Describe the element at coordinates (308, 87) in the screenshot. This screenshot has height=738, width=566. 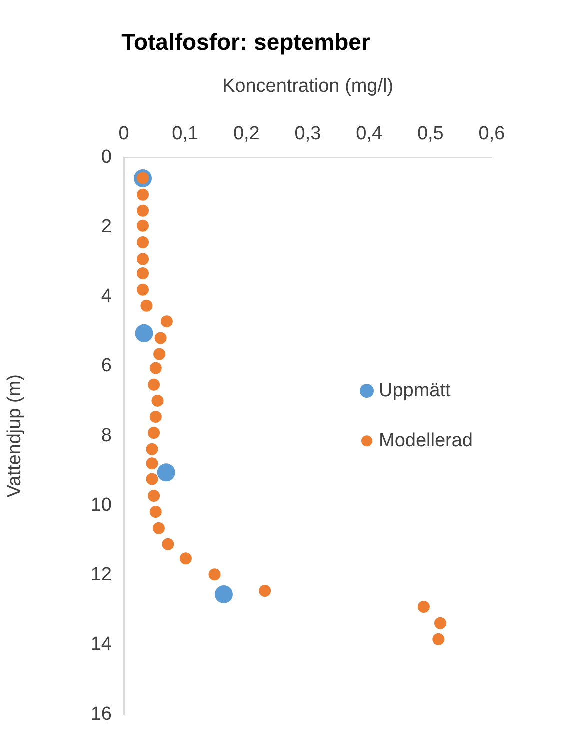
I see `x-axis-title: Koncentration (mg/l)` at that location.